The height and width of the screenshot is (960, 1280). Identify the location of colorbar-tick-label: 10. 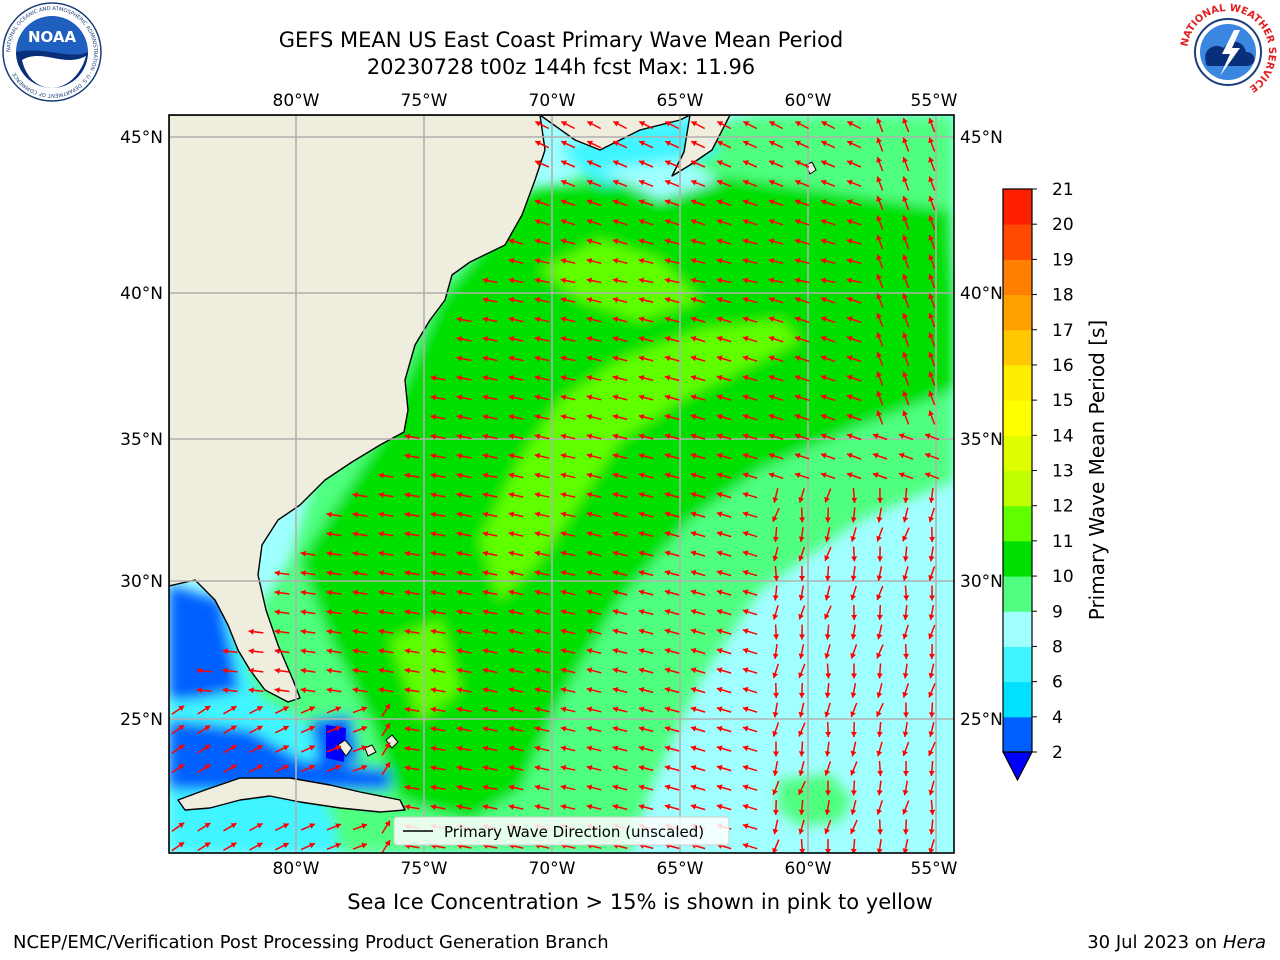
(1063, 577).